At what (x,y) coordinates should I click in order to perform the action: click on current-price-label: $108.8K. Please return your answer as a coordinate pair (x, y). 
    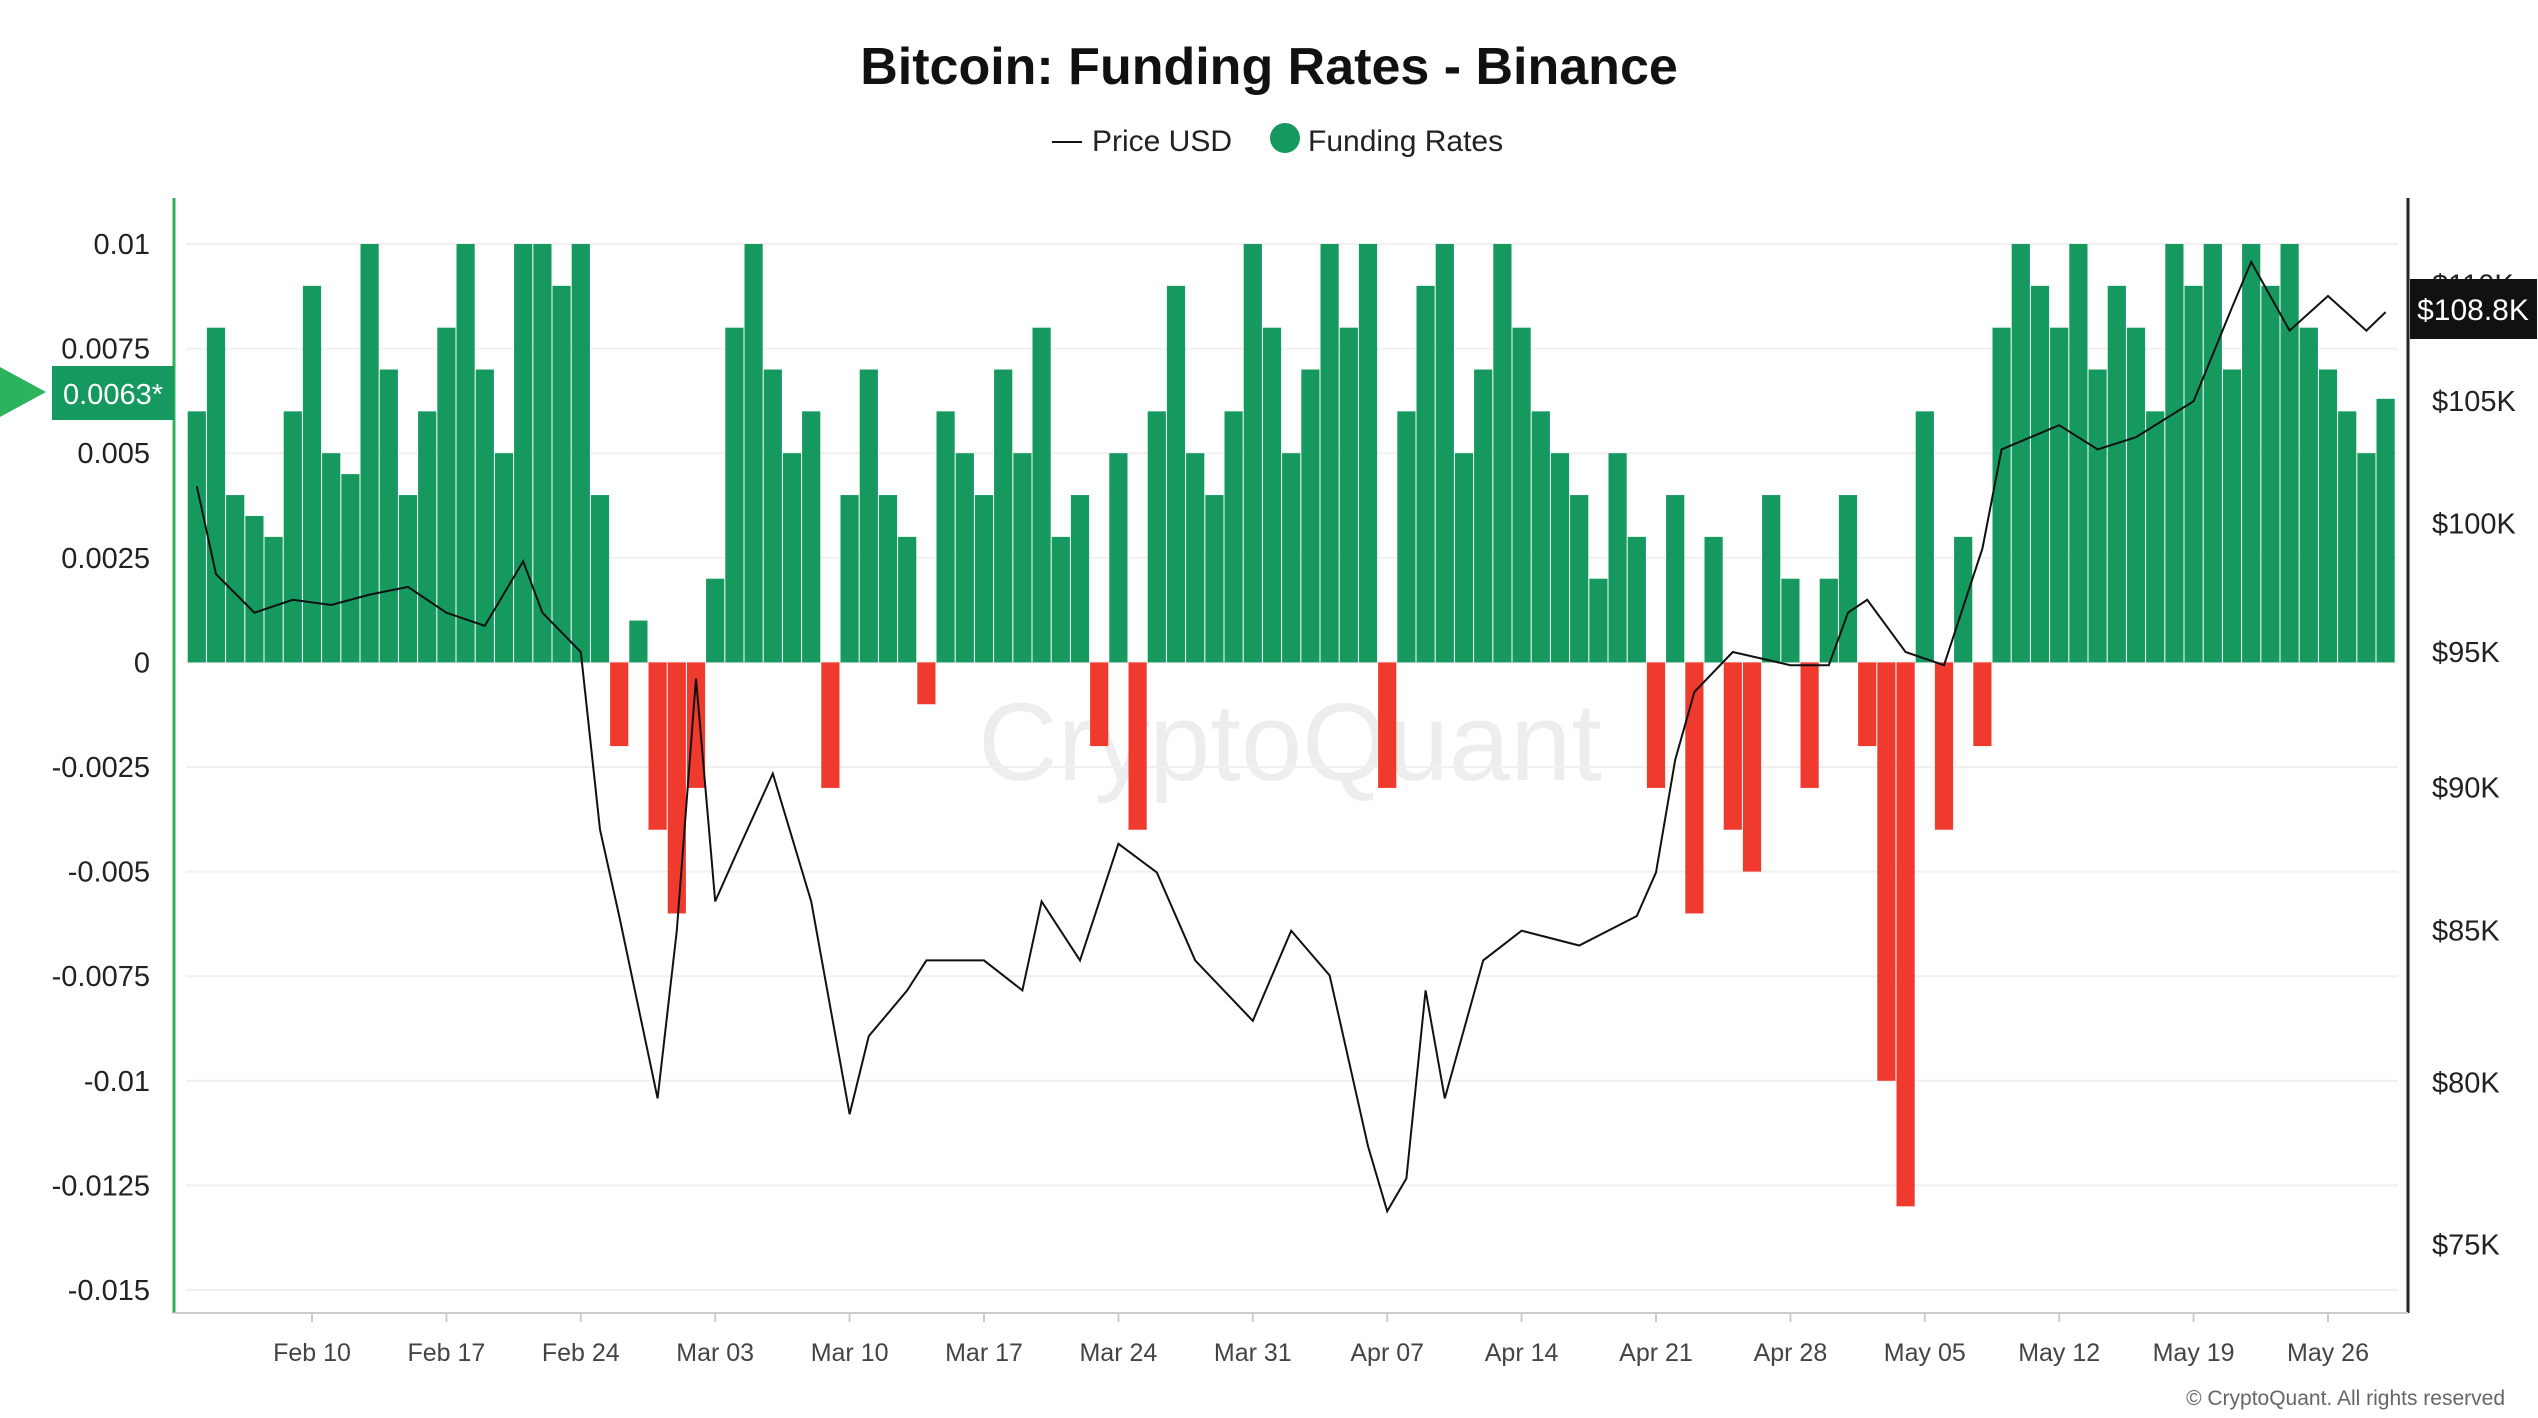
    Looking at the image, I should click on (2473, 310).